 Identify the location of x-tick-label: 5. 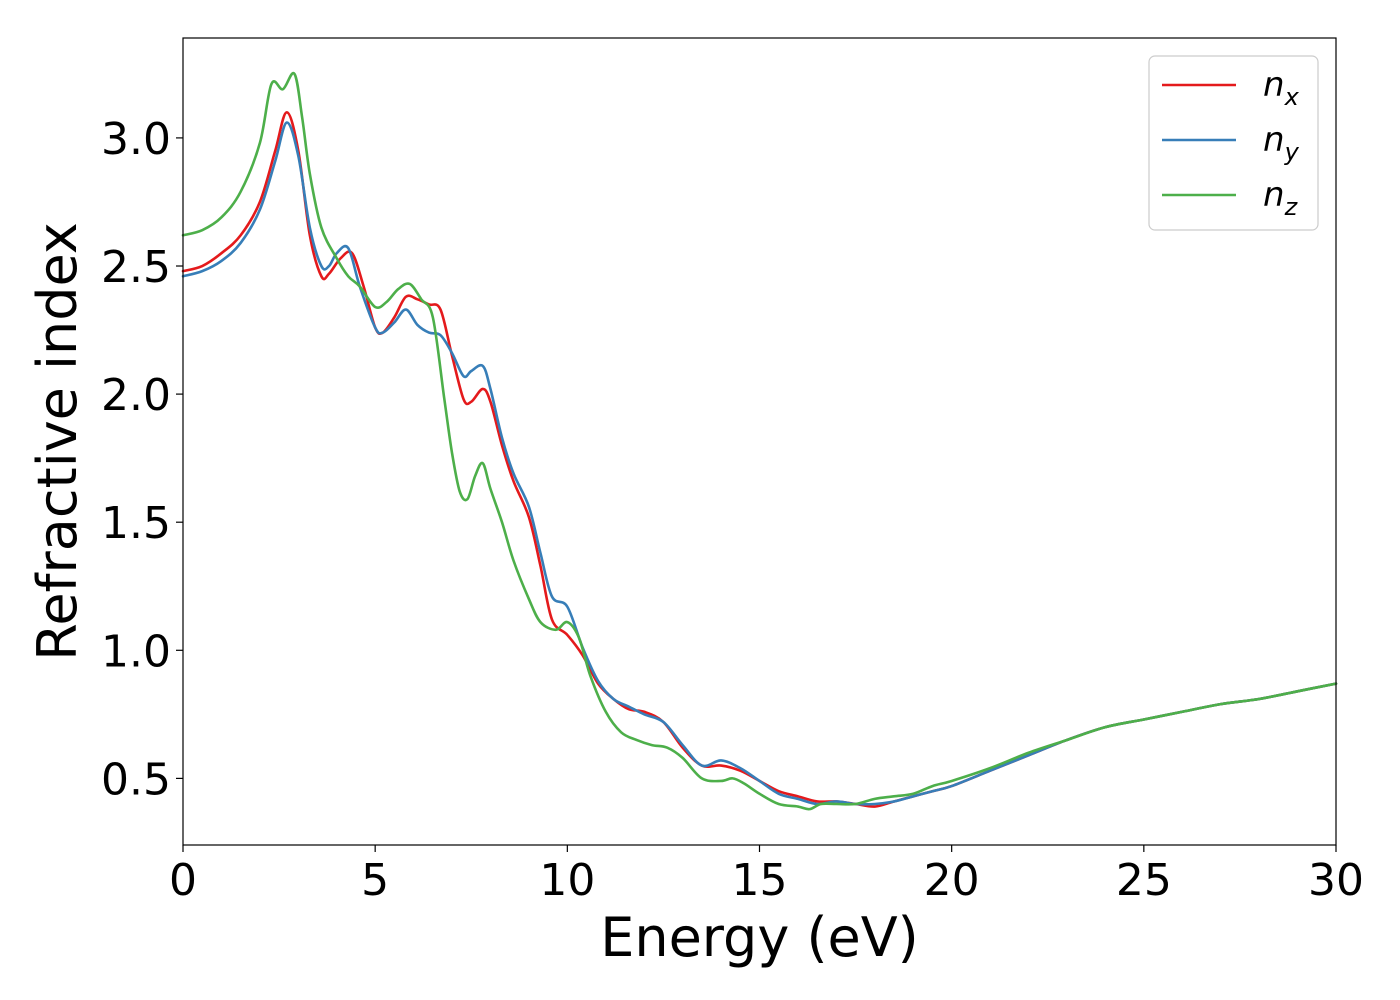
(375, 880).